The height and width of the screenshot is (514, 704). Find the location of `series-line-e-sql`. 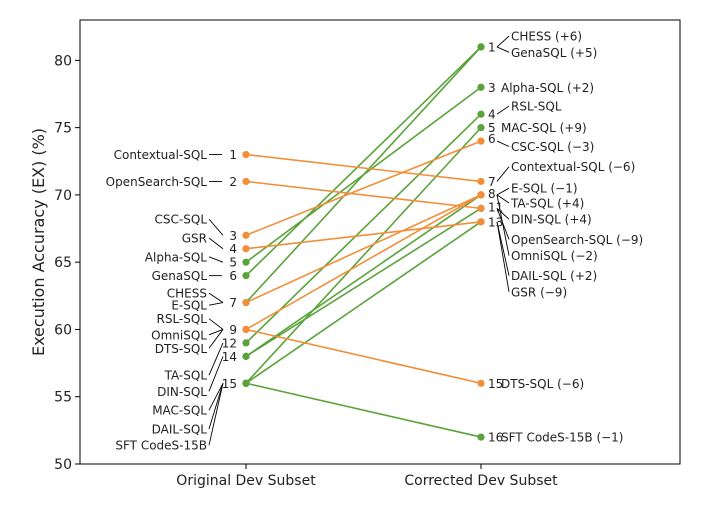

series-line-e-sql is located at coordinates (363, 249).